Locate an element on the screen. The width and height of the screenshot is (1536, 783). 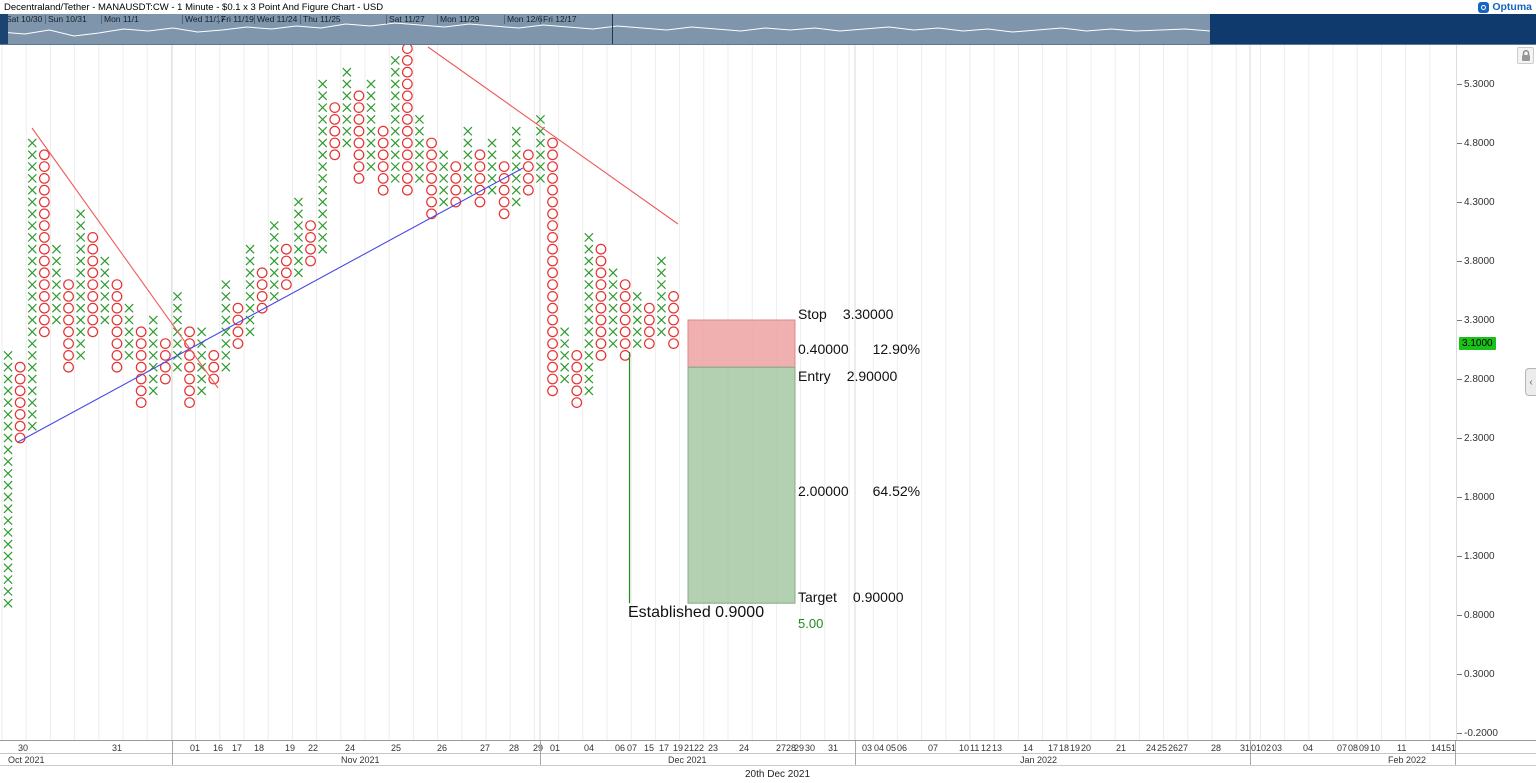
collapse-panel-button: ‹ is located at coordinates (1530, 382).